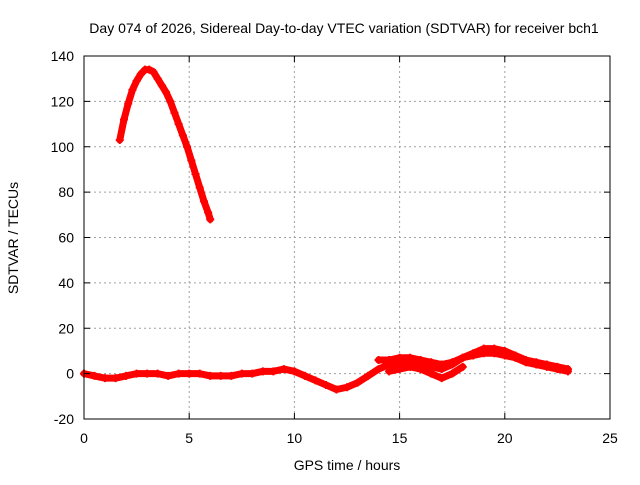 Image resolution: width=640 pixels, height=485 pixels. Describe the element at coordinates (63, 147) in the screenshot. I see `y-tick-label: 100` at that location.